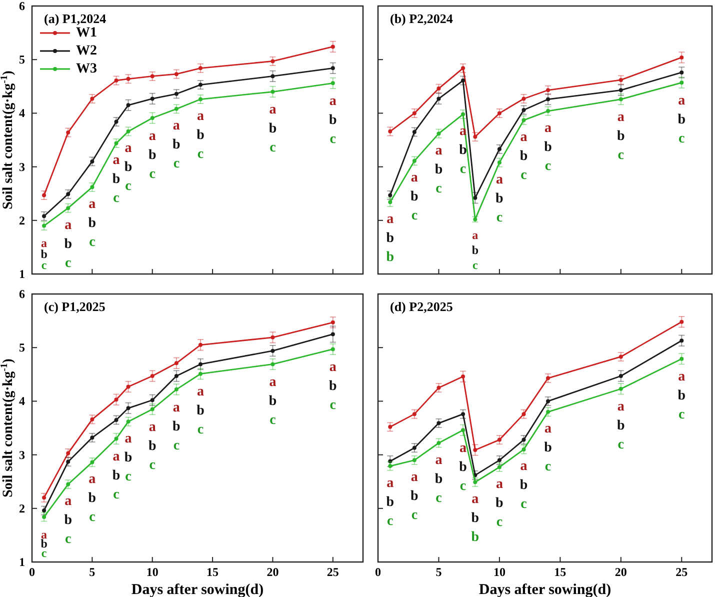 Image resolution: width=715 pixels, height=597 pixels. Describe the element at coordinates (499, 572) in the screenshot. I see `x-tick-label: 10` at that location.